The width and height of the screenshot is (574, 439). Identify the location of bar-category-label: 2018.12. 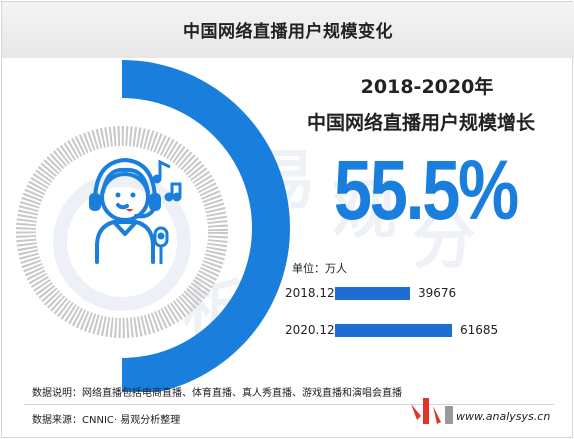
(310, 293).